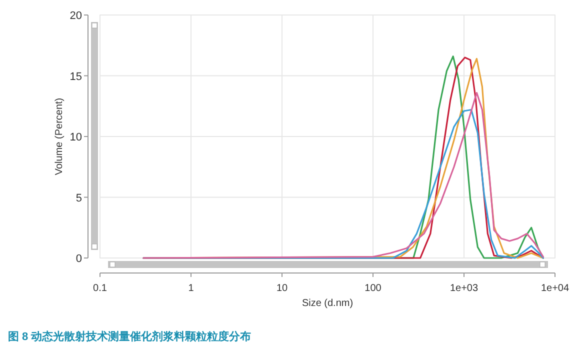  Describe the element at coordinates (555, 288) in the screenshot. I see `x-tick-label: 1e+04` at that location.